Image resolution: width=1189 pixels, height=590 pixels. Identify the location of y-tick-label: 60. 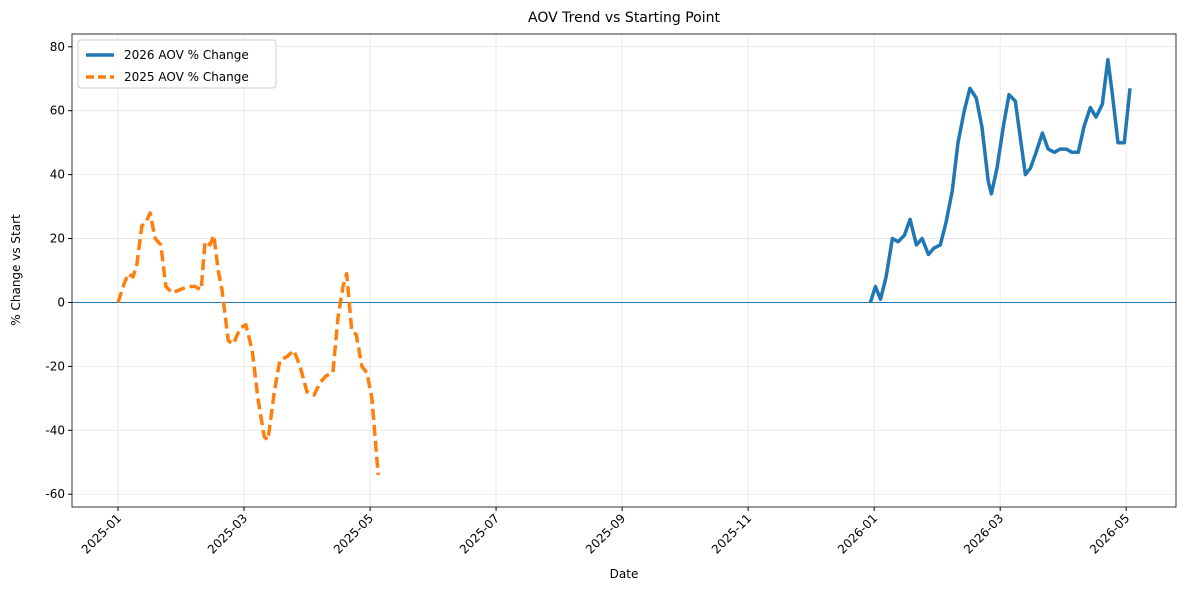
(57, 111).